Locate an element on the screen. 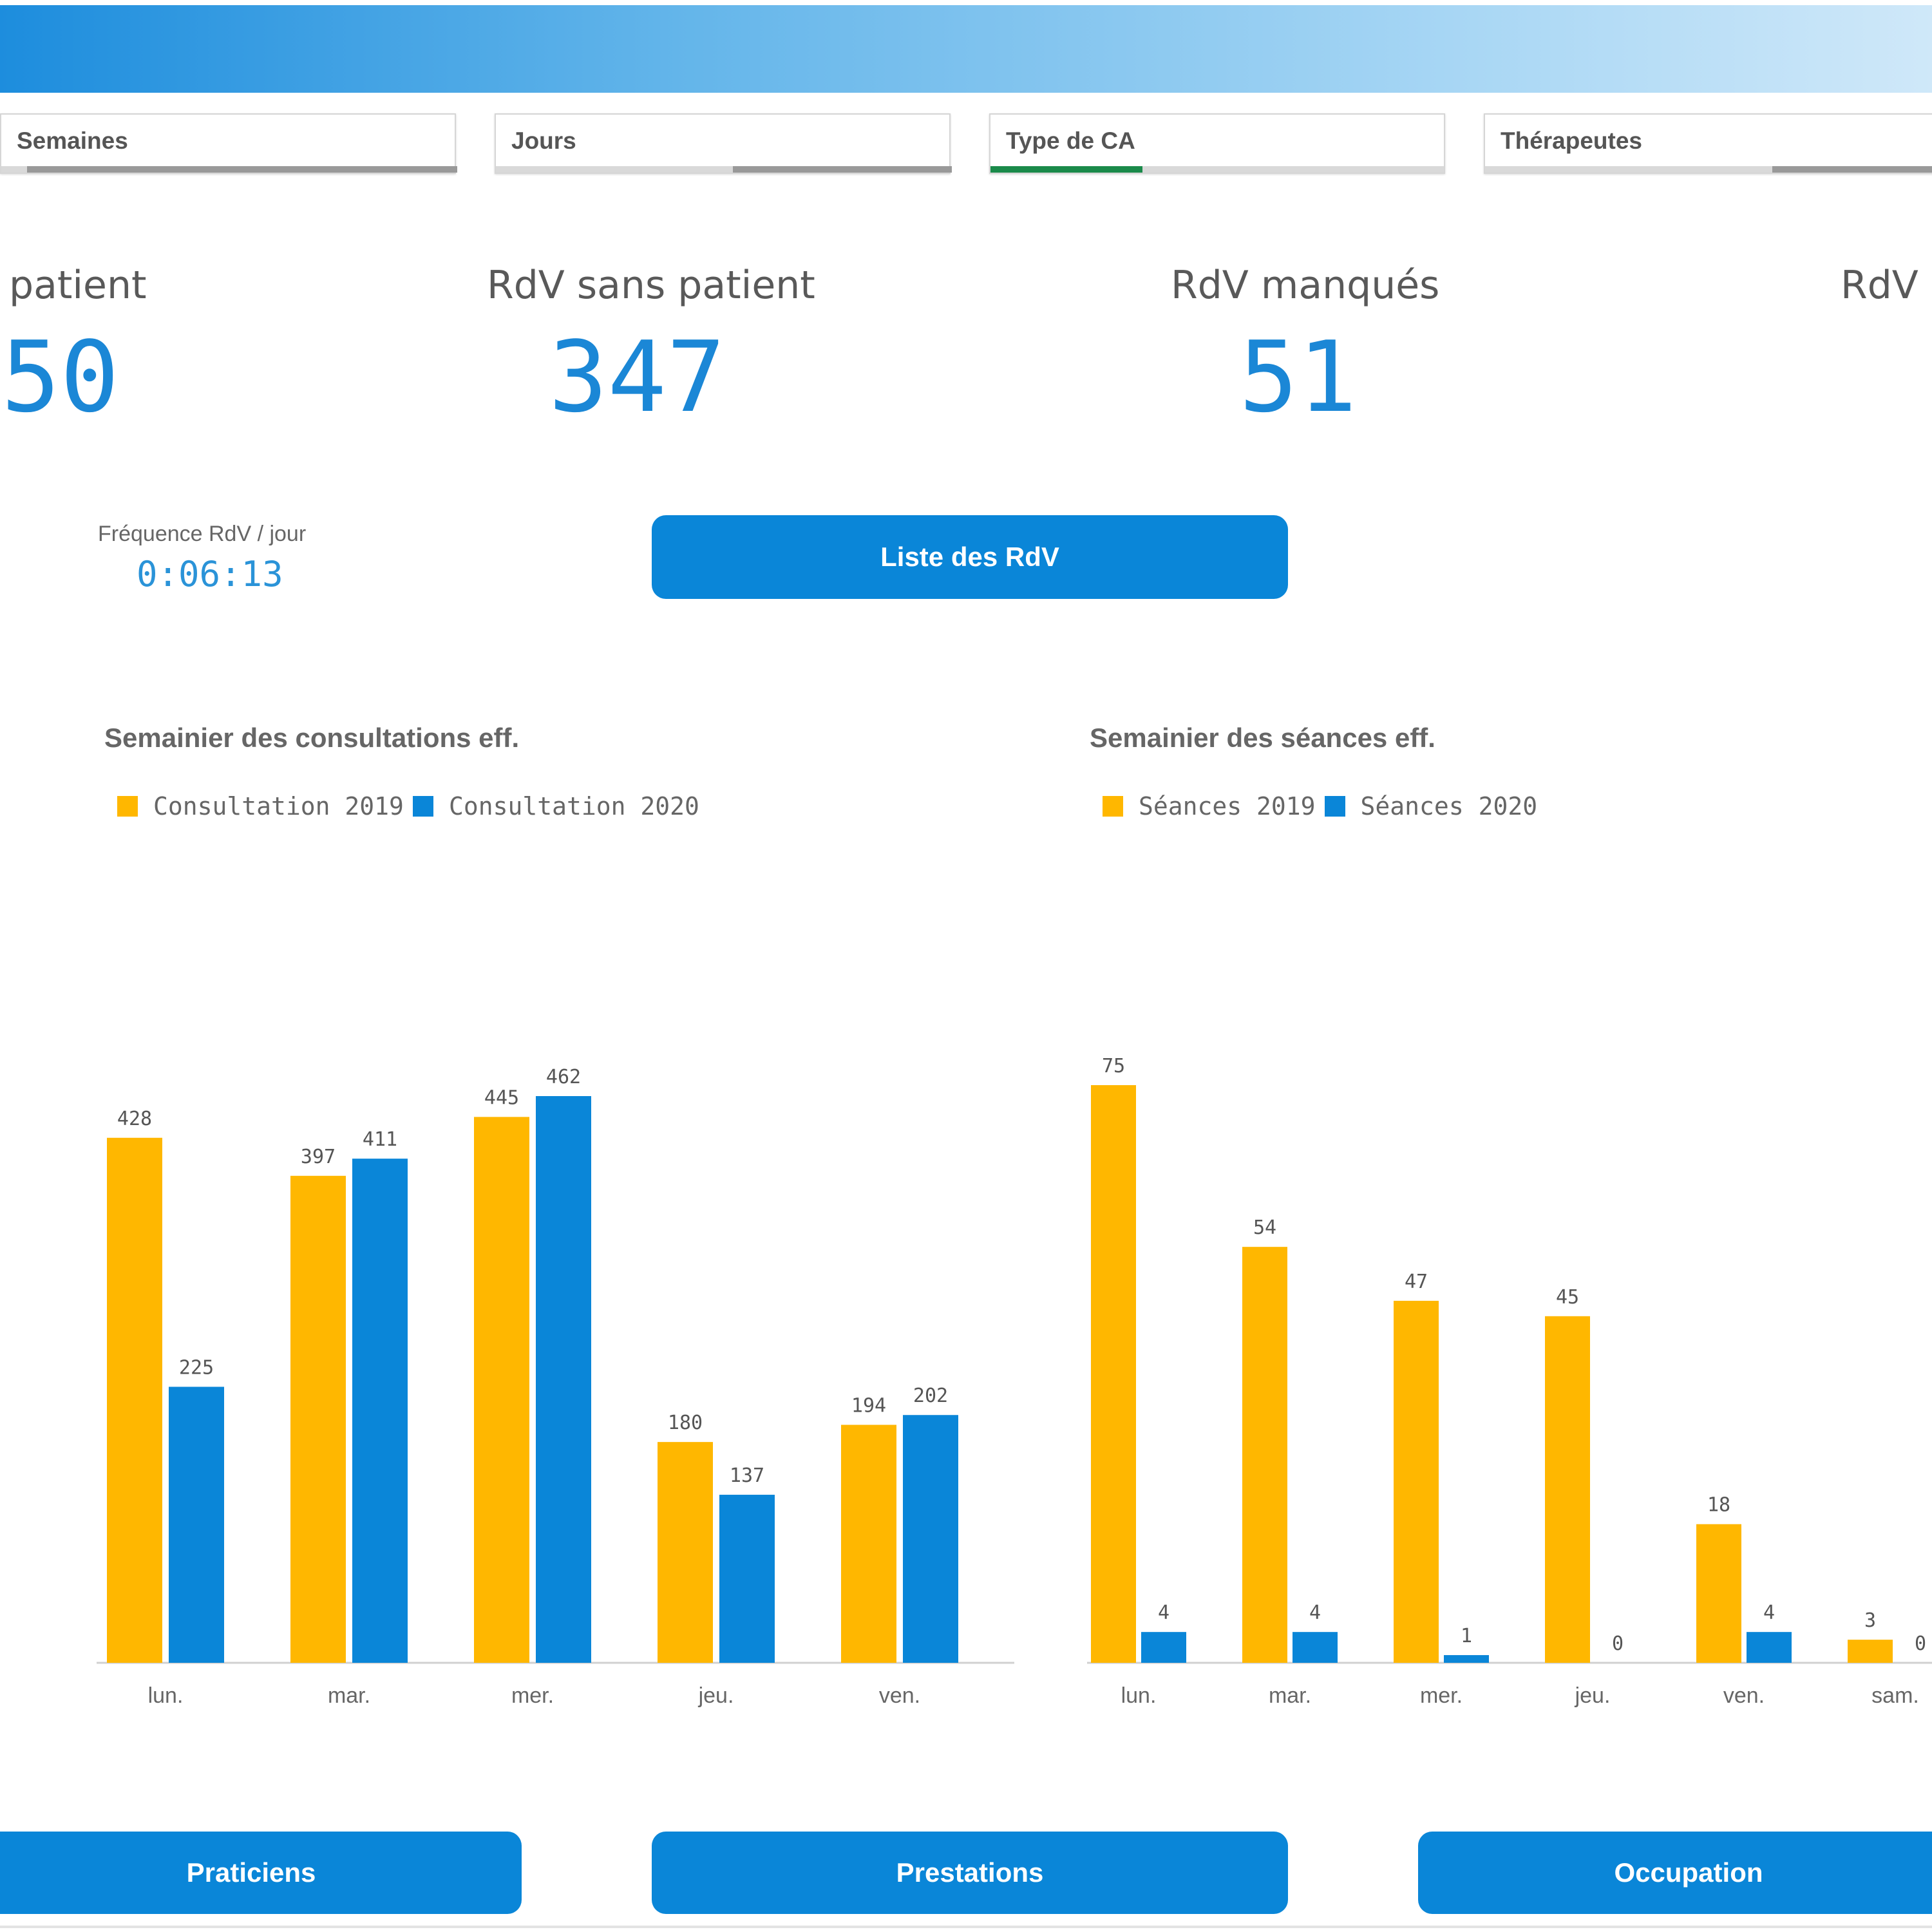 The image size is (1932, 1932). legend-swatch-2019 is located at coordinates (128, 807).